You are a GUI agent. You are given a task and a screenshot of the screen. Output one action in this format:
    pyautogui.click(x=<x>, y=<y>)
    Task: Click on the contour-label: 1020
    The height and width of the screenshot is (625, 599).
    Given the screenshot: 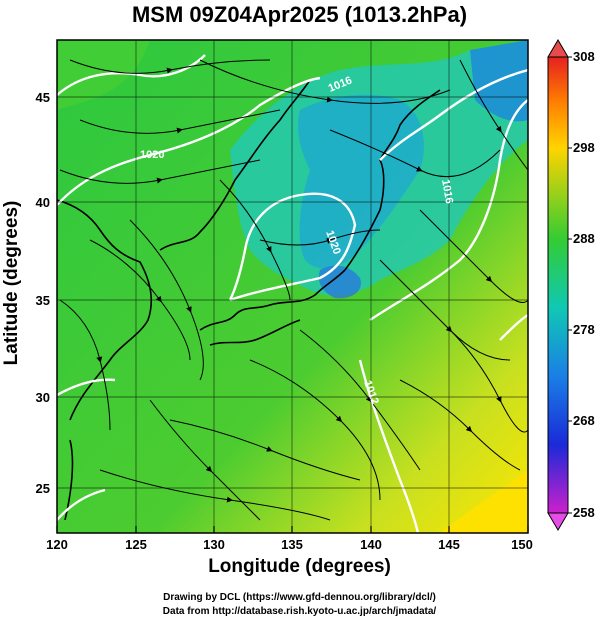 What is the action you would take?
    pyautogui.click(x=152, y=155)
    